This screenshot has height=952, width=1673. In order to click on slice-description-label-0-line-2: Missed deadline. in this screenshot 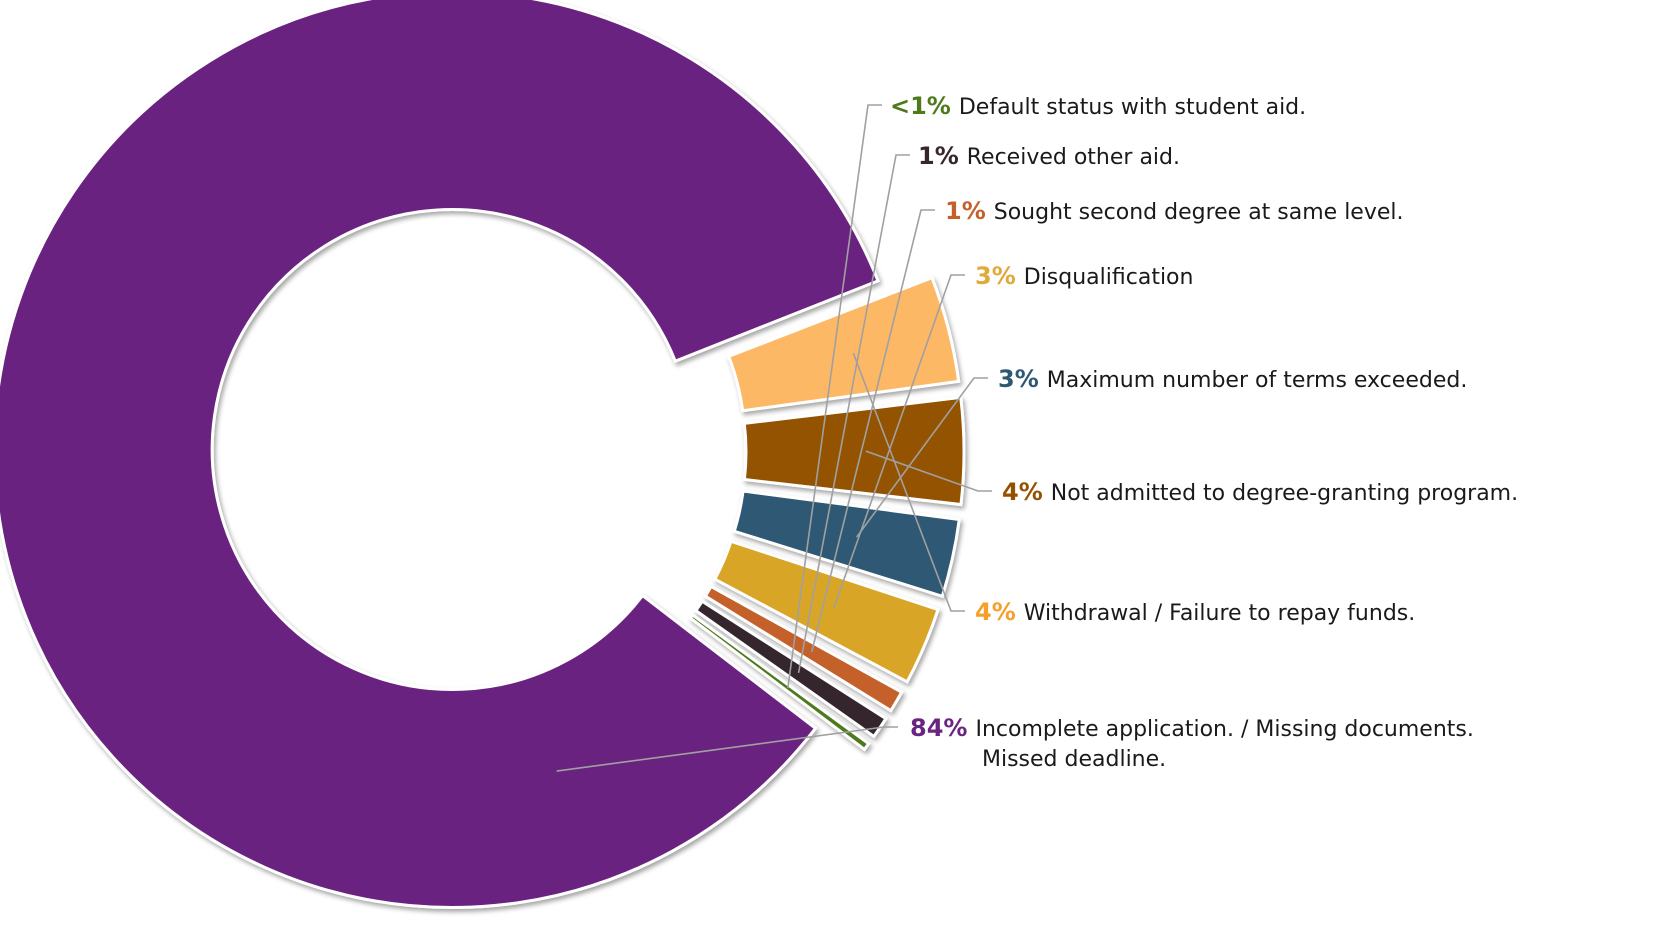, I will do `click(1074, 759)`.